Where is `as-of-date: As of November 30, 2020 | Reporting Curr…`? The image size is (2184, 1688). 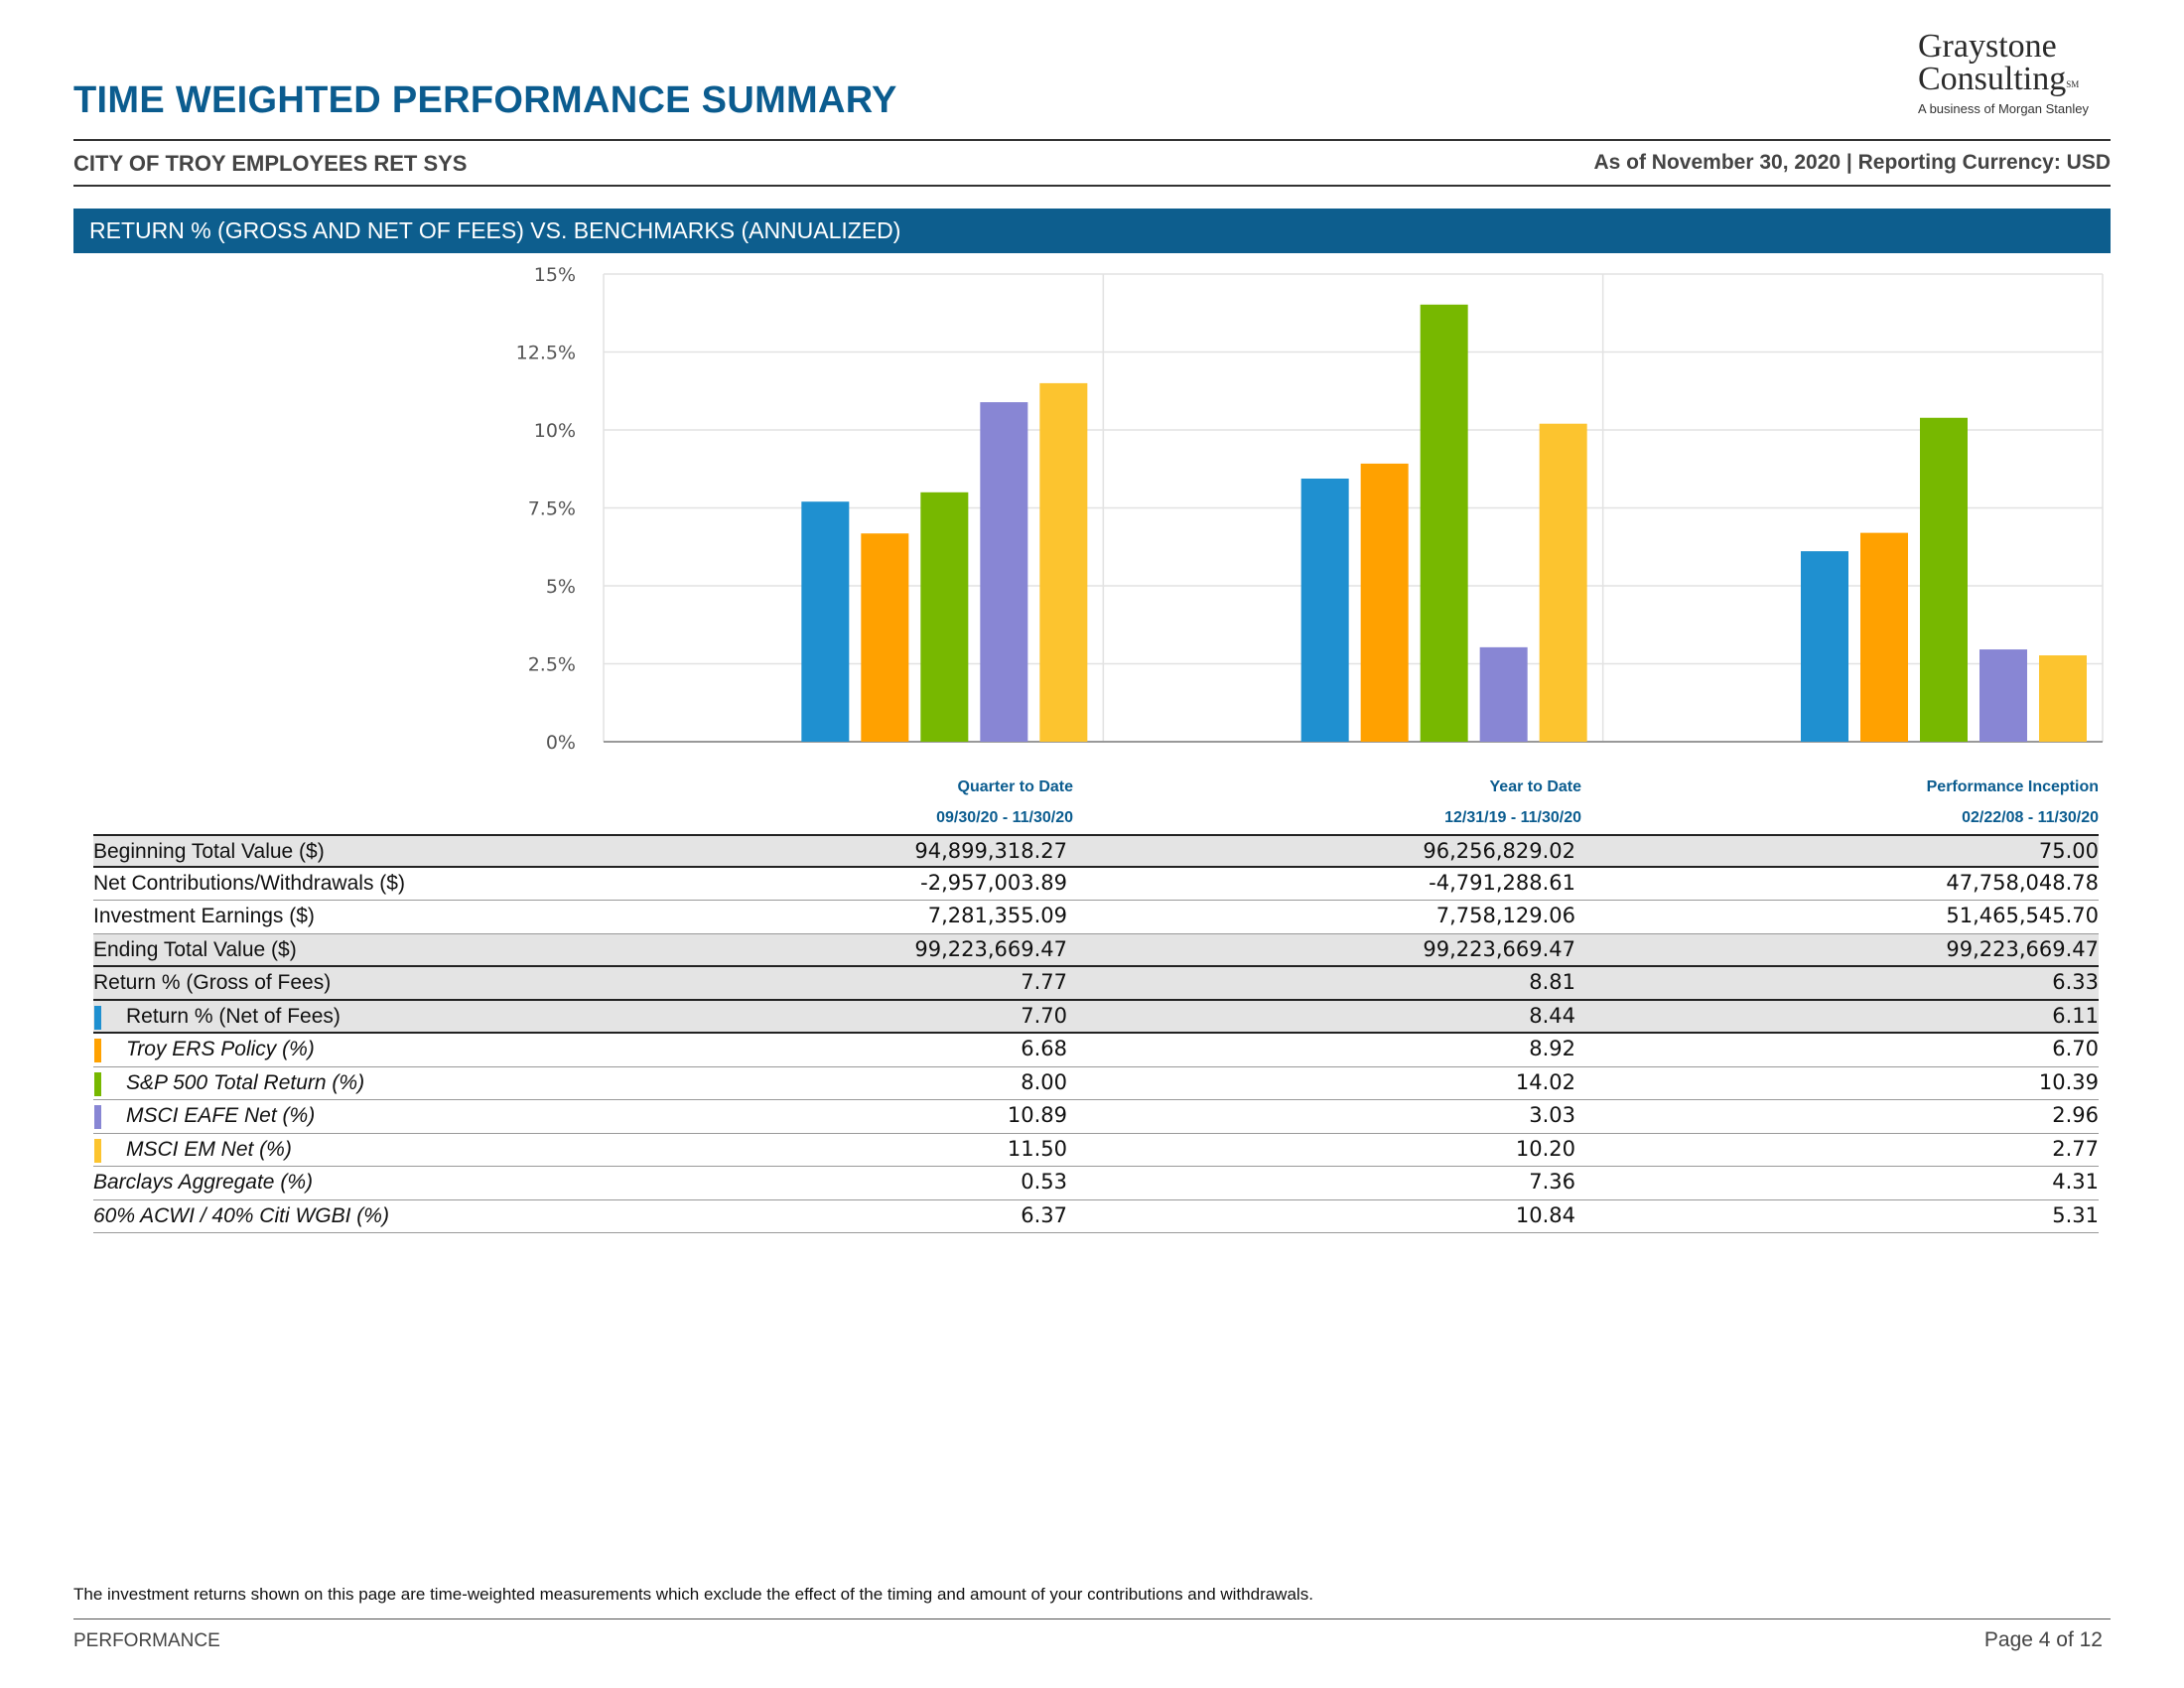 as-of-date: As of November 30, 2020 | Reporting Curr… is located at coordinates (1852, 162).